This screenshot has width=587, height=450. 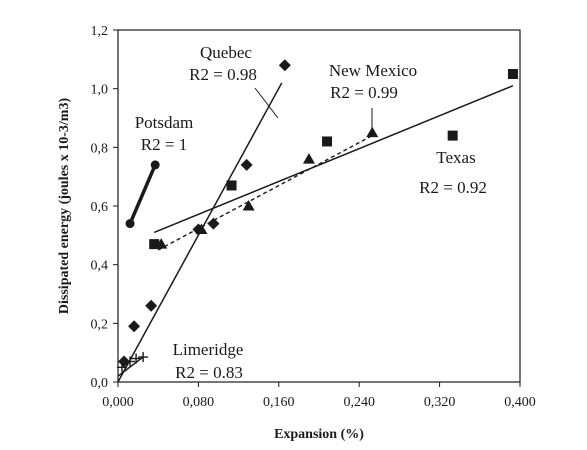 What do you see at coordinates (520, 402) in the screenshot?
I see `x-tick-label: 0,400` at bounding box center [520, 402].